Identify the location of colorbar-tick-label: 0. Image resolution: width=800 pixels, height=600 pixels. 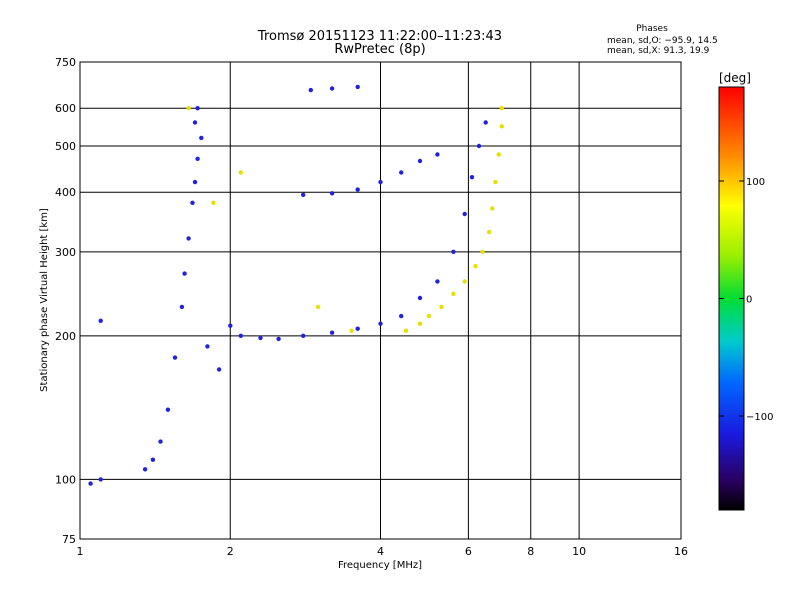
(749, 300).